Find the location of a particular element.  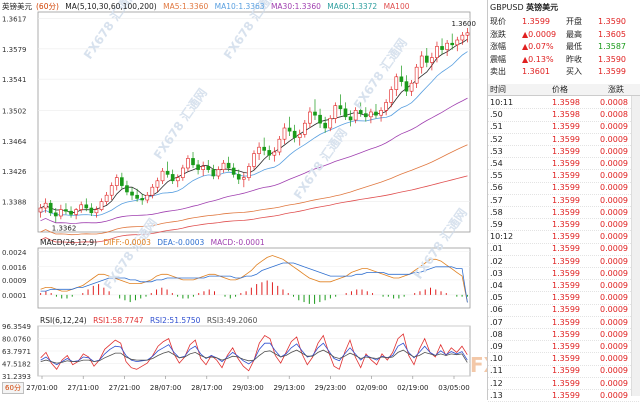

period-button: 60分 is located at coordinates (13, 388).